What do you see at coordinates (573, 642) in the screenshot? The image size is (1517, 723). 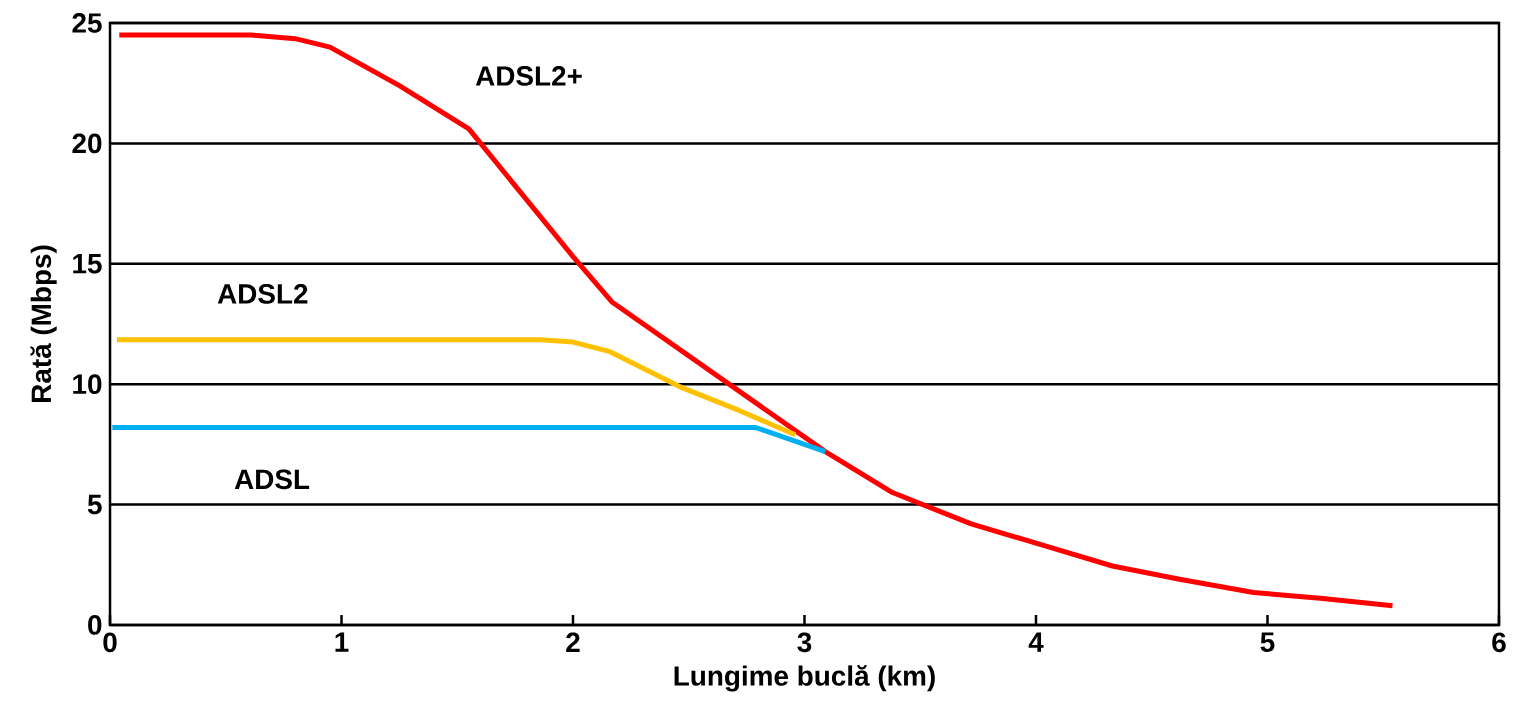 I see `x-tick-label: 2` at bounding box center [573, 642].